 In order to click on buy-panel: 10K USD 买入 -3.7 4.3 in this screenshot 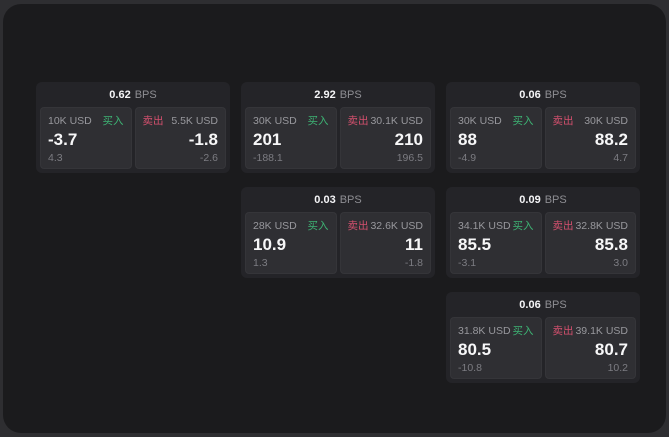, I will do `click(86, 138)`.